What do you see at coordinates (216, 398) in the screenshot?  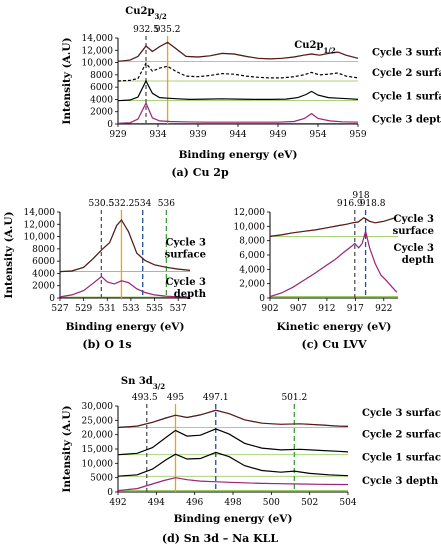 I see `peak-label-d-2: 497.1` at bounding box center [216, 398].